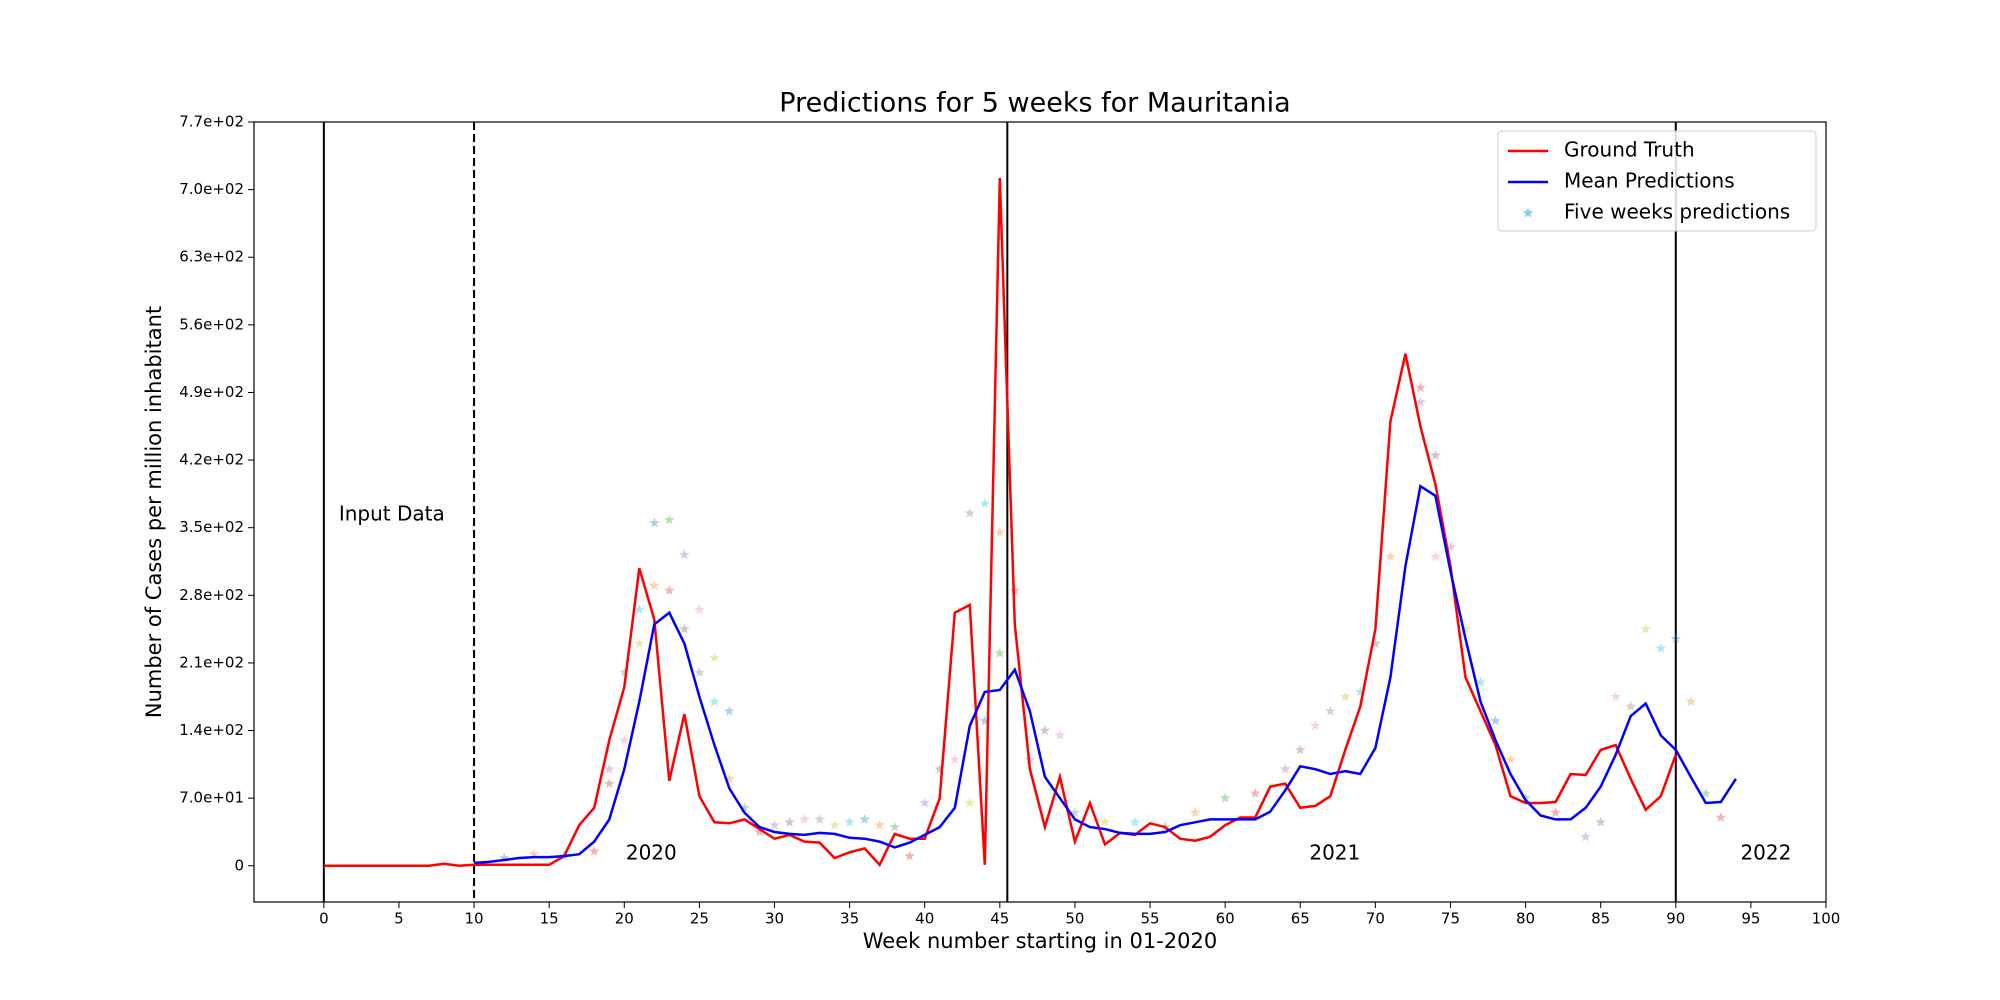 This screenshot has height=1000, width=2000. I want to click on legend-label: Mean Predictions, so click(1649, 181).